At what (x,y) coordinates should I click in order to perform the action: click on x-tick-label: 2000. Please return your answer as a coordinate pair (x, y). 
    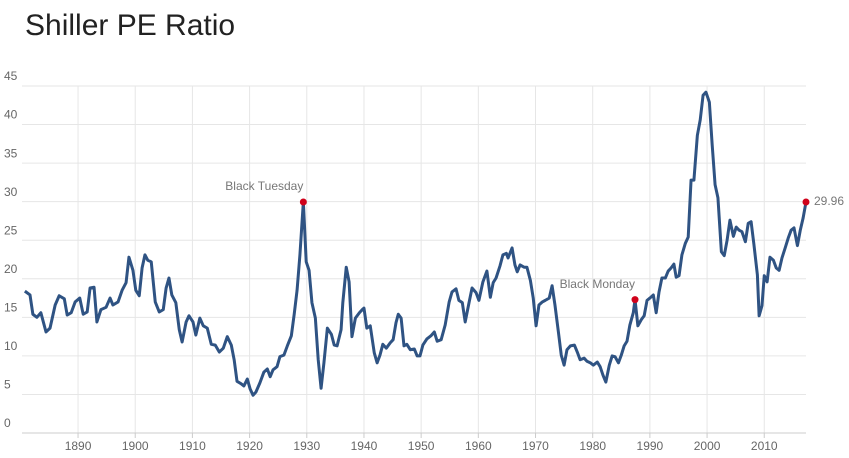
    Looking at the image, I should click on (707, 446).